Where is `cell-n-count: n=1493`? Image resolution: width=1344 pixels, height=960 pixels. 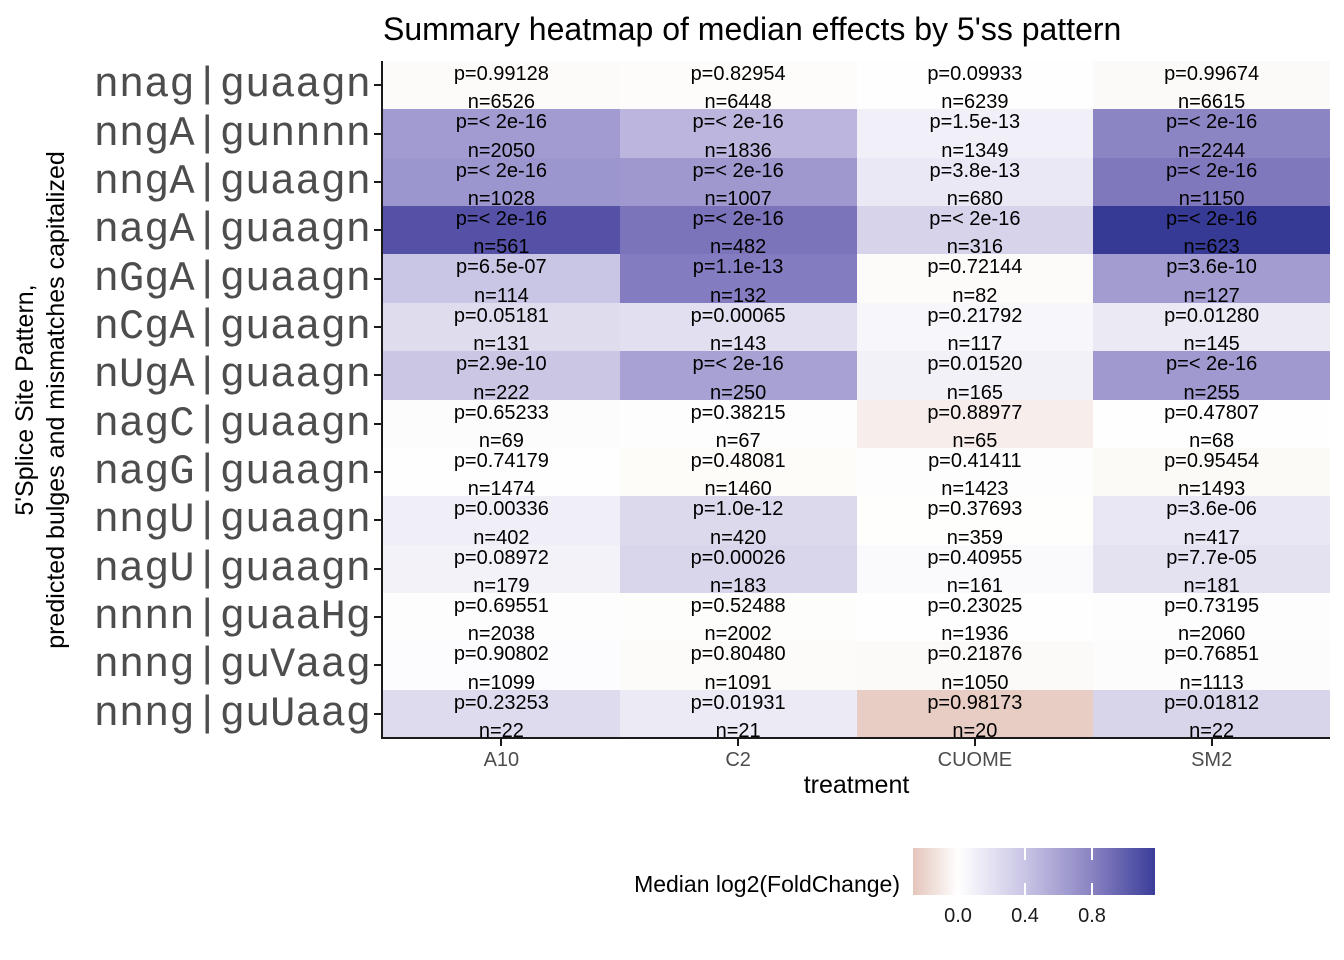
cell-n-count: n=1493 is located at coordinates (1211, 489).